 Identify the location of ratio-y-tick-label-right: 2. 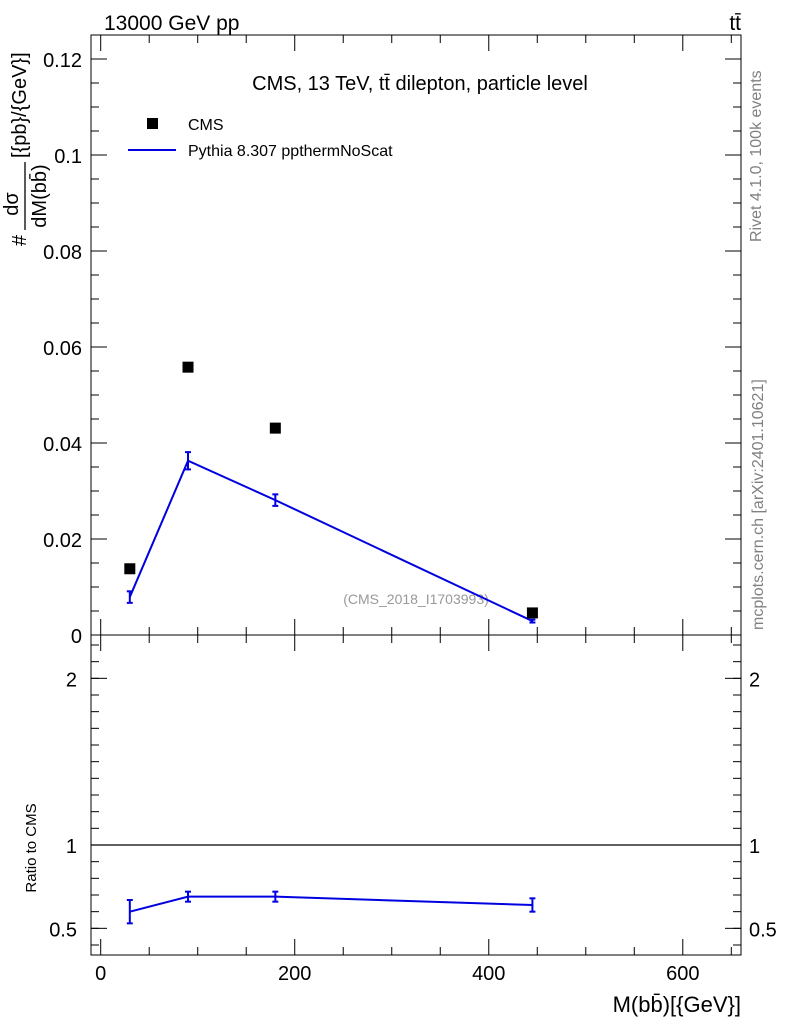
(754, 680).